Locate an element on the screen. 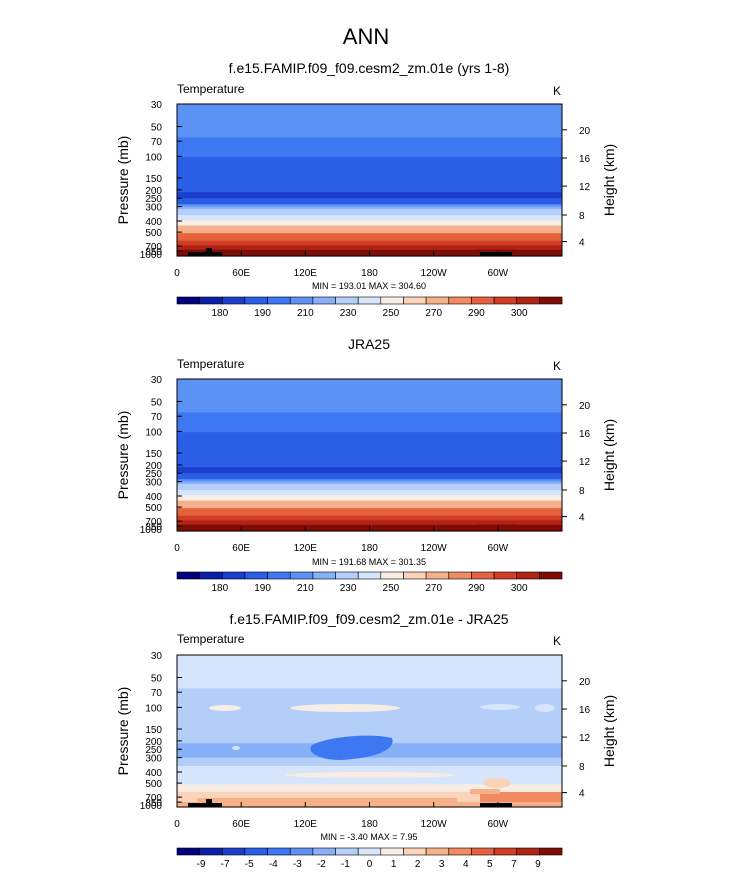 The image size is (733, 872). longitude-tick: 60E is located at coordinates (241, 824).